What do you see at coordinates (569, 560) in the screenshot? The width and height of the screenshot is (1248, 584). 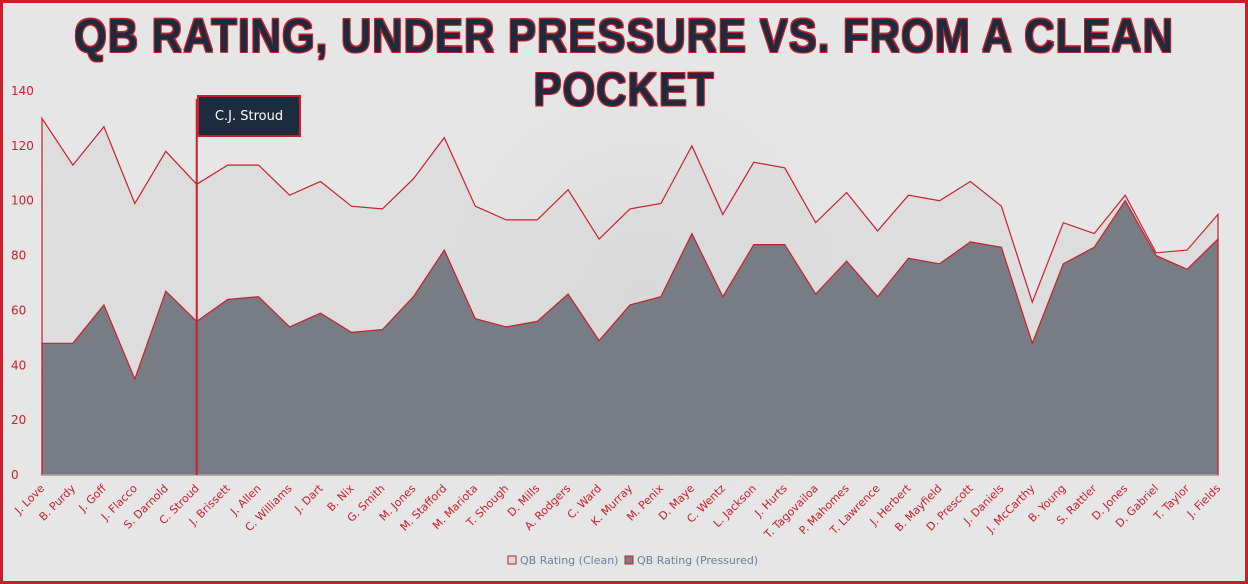 I see `legend-label-clean: QB Rating (Clean)` at bounding box center [569, 560].